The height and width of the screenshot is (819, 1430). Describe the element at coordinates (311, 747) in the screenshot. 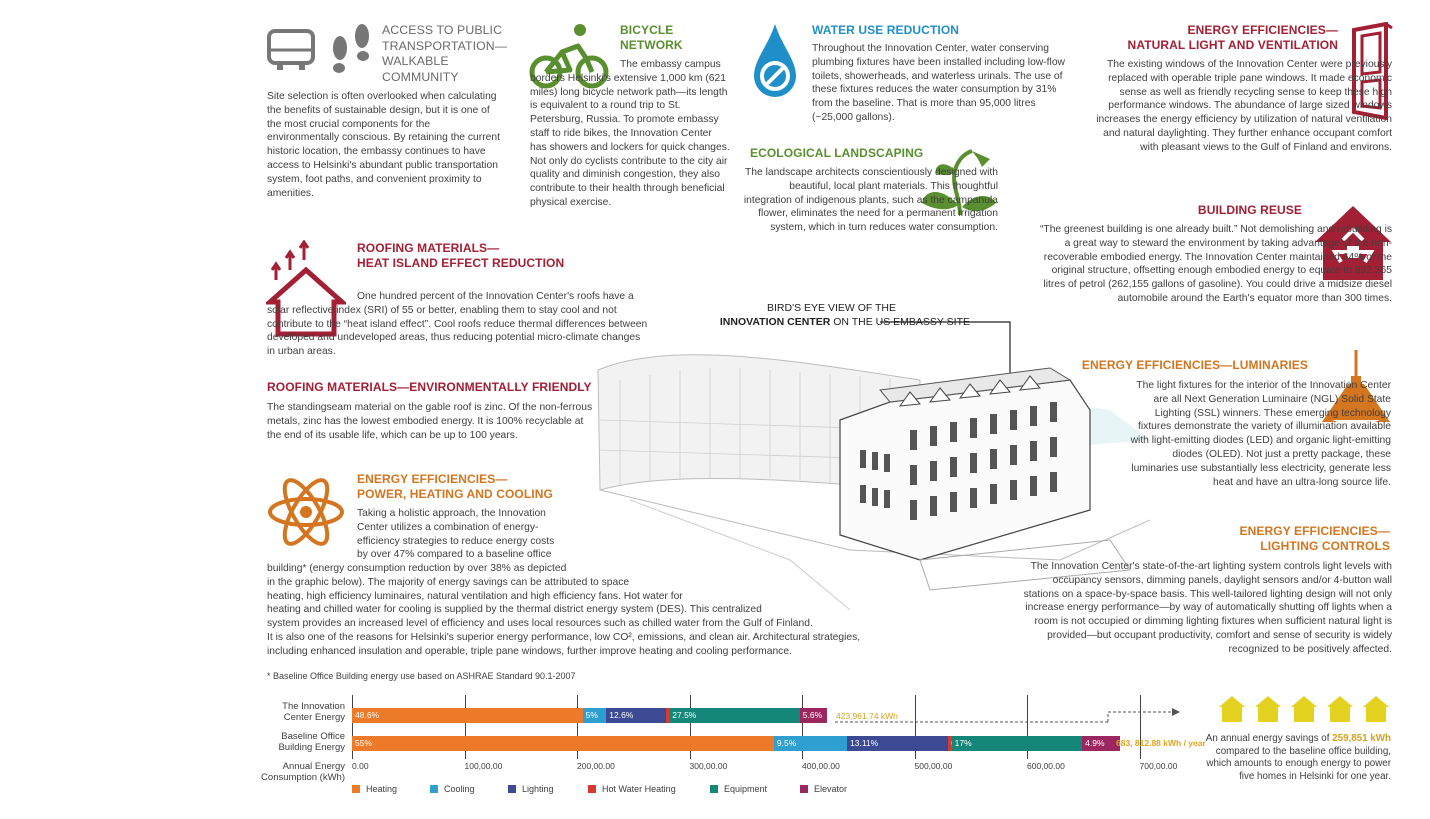

I see `row-label-baseline-2: Building Energy` at that location.